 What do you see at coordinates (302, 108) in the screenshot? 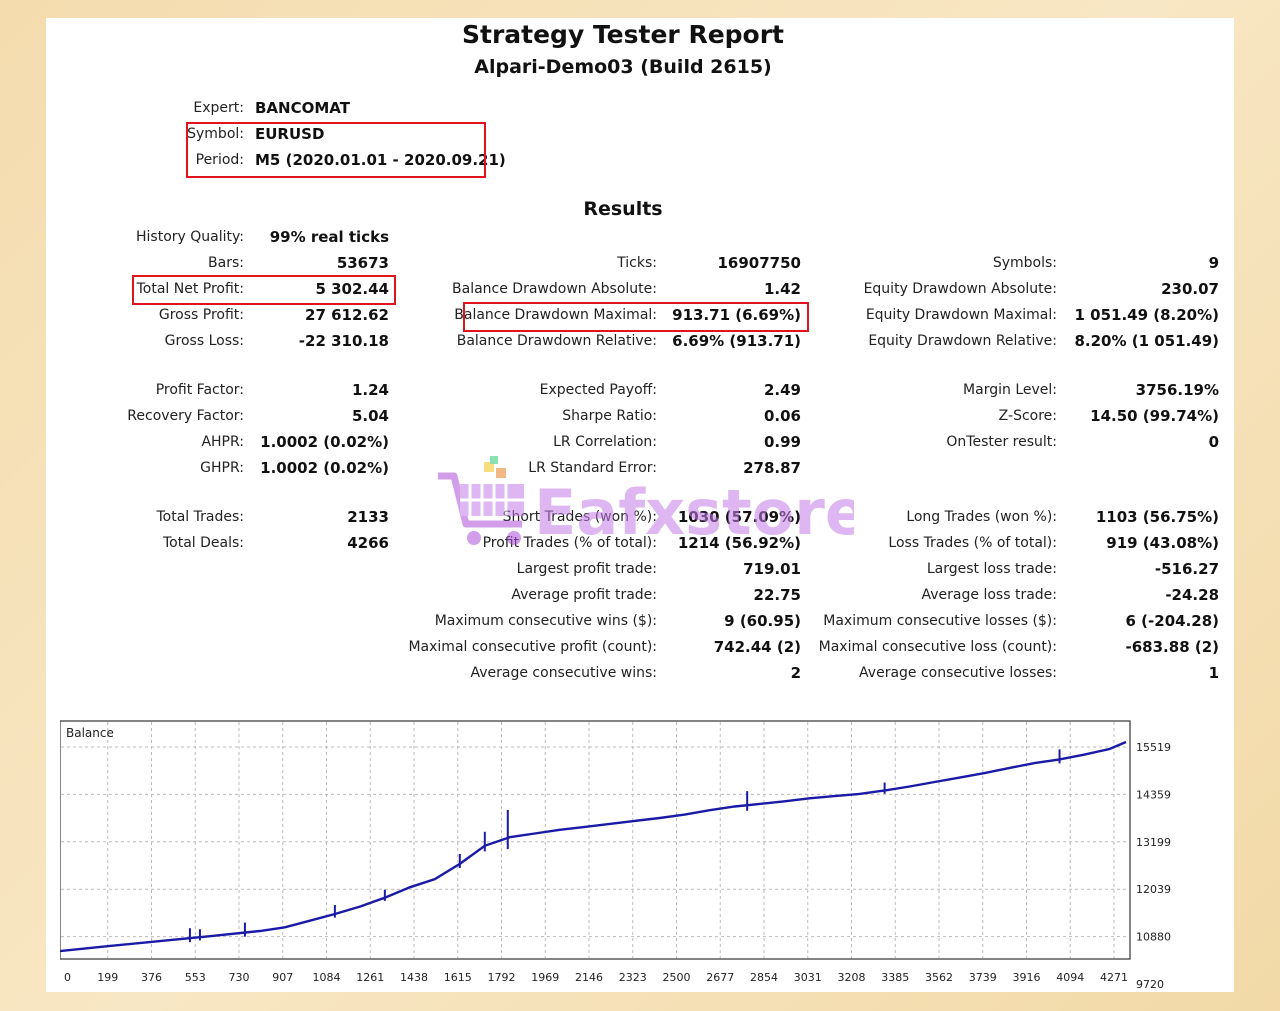
I see `expert-value: BANCOMAT` at bounding box center [302, 108].